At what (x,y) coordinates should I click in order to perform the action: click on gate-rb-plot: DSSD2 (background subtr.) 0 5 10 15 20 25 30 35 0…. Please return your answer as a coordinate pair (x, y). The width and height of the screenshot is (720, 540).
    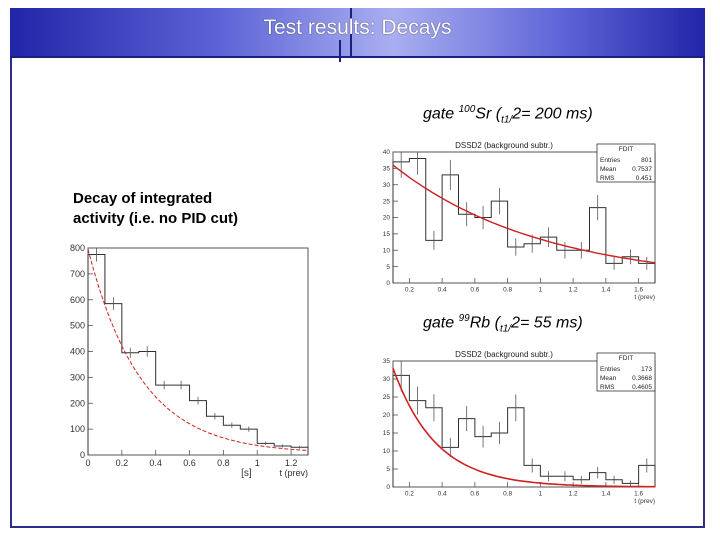
    Looking at the image, I should click on (519, 427).